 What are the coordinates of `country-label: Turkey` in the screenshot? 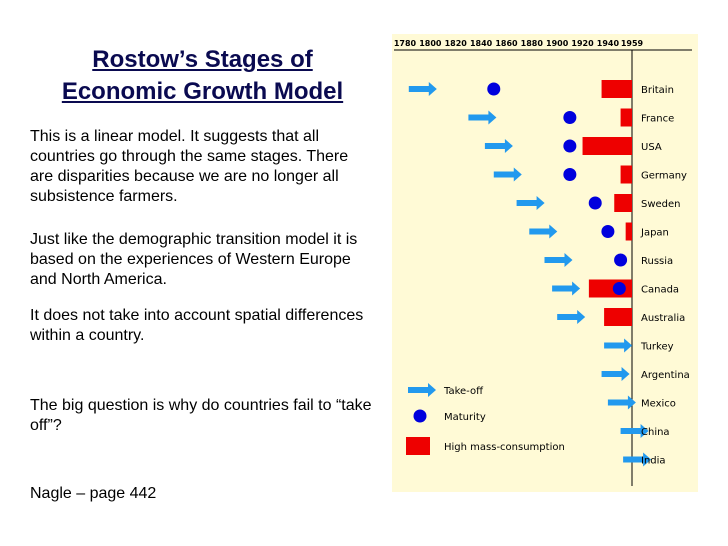 It's located at (657, 347).